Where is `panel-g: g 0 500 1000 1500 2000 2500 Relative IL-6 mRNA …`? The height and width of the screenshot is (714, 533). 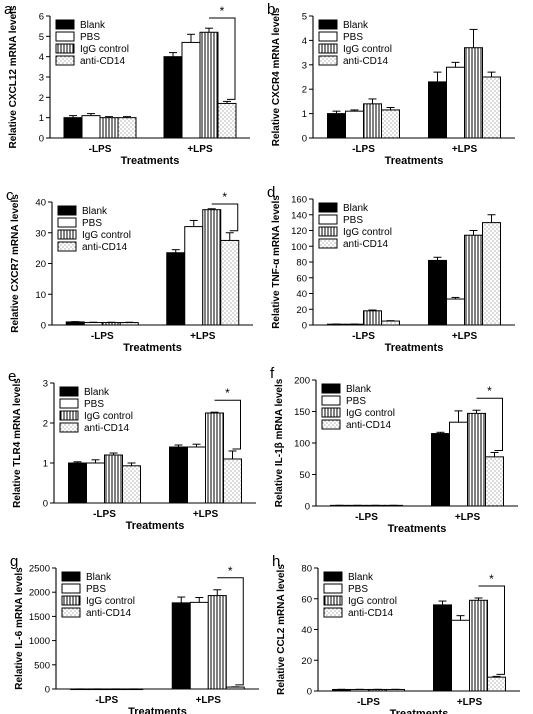 panel-g: g 0 500 1000 1500 2000 2500 Relative IL-6 mRNA … is located at coordinates (134, 633).